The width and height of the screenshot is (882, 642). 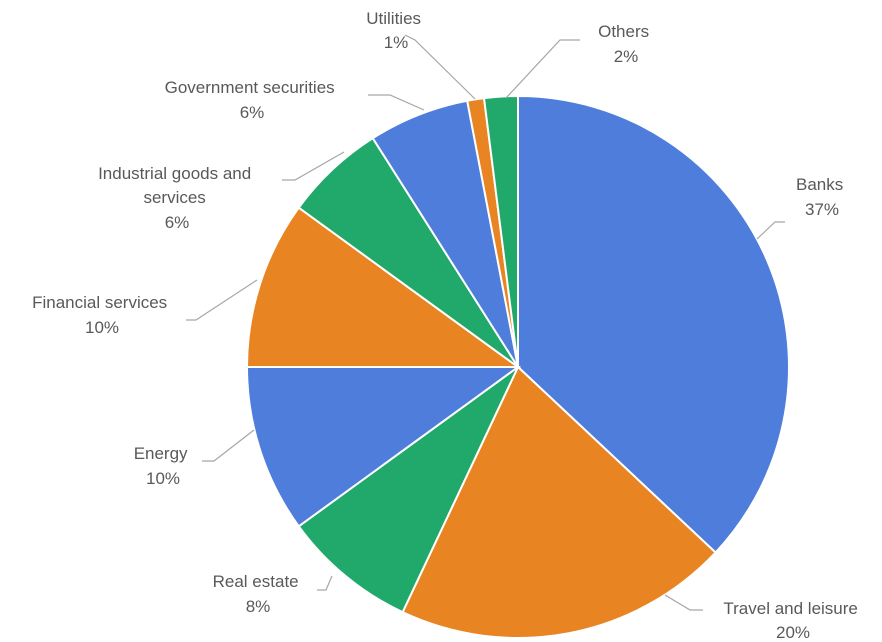 I want to click on label-financial-services-name: Financial services, so click(x=99, y=302).